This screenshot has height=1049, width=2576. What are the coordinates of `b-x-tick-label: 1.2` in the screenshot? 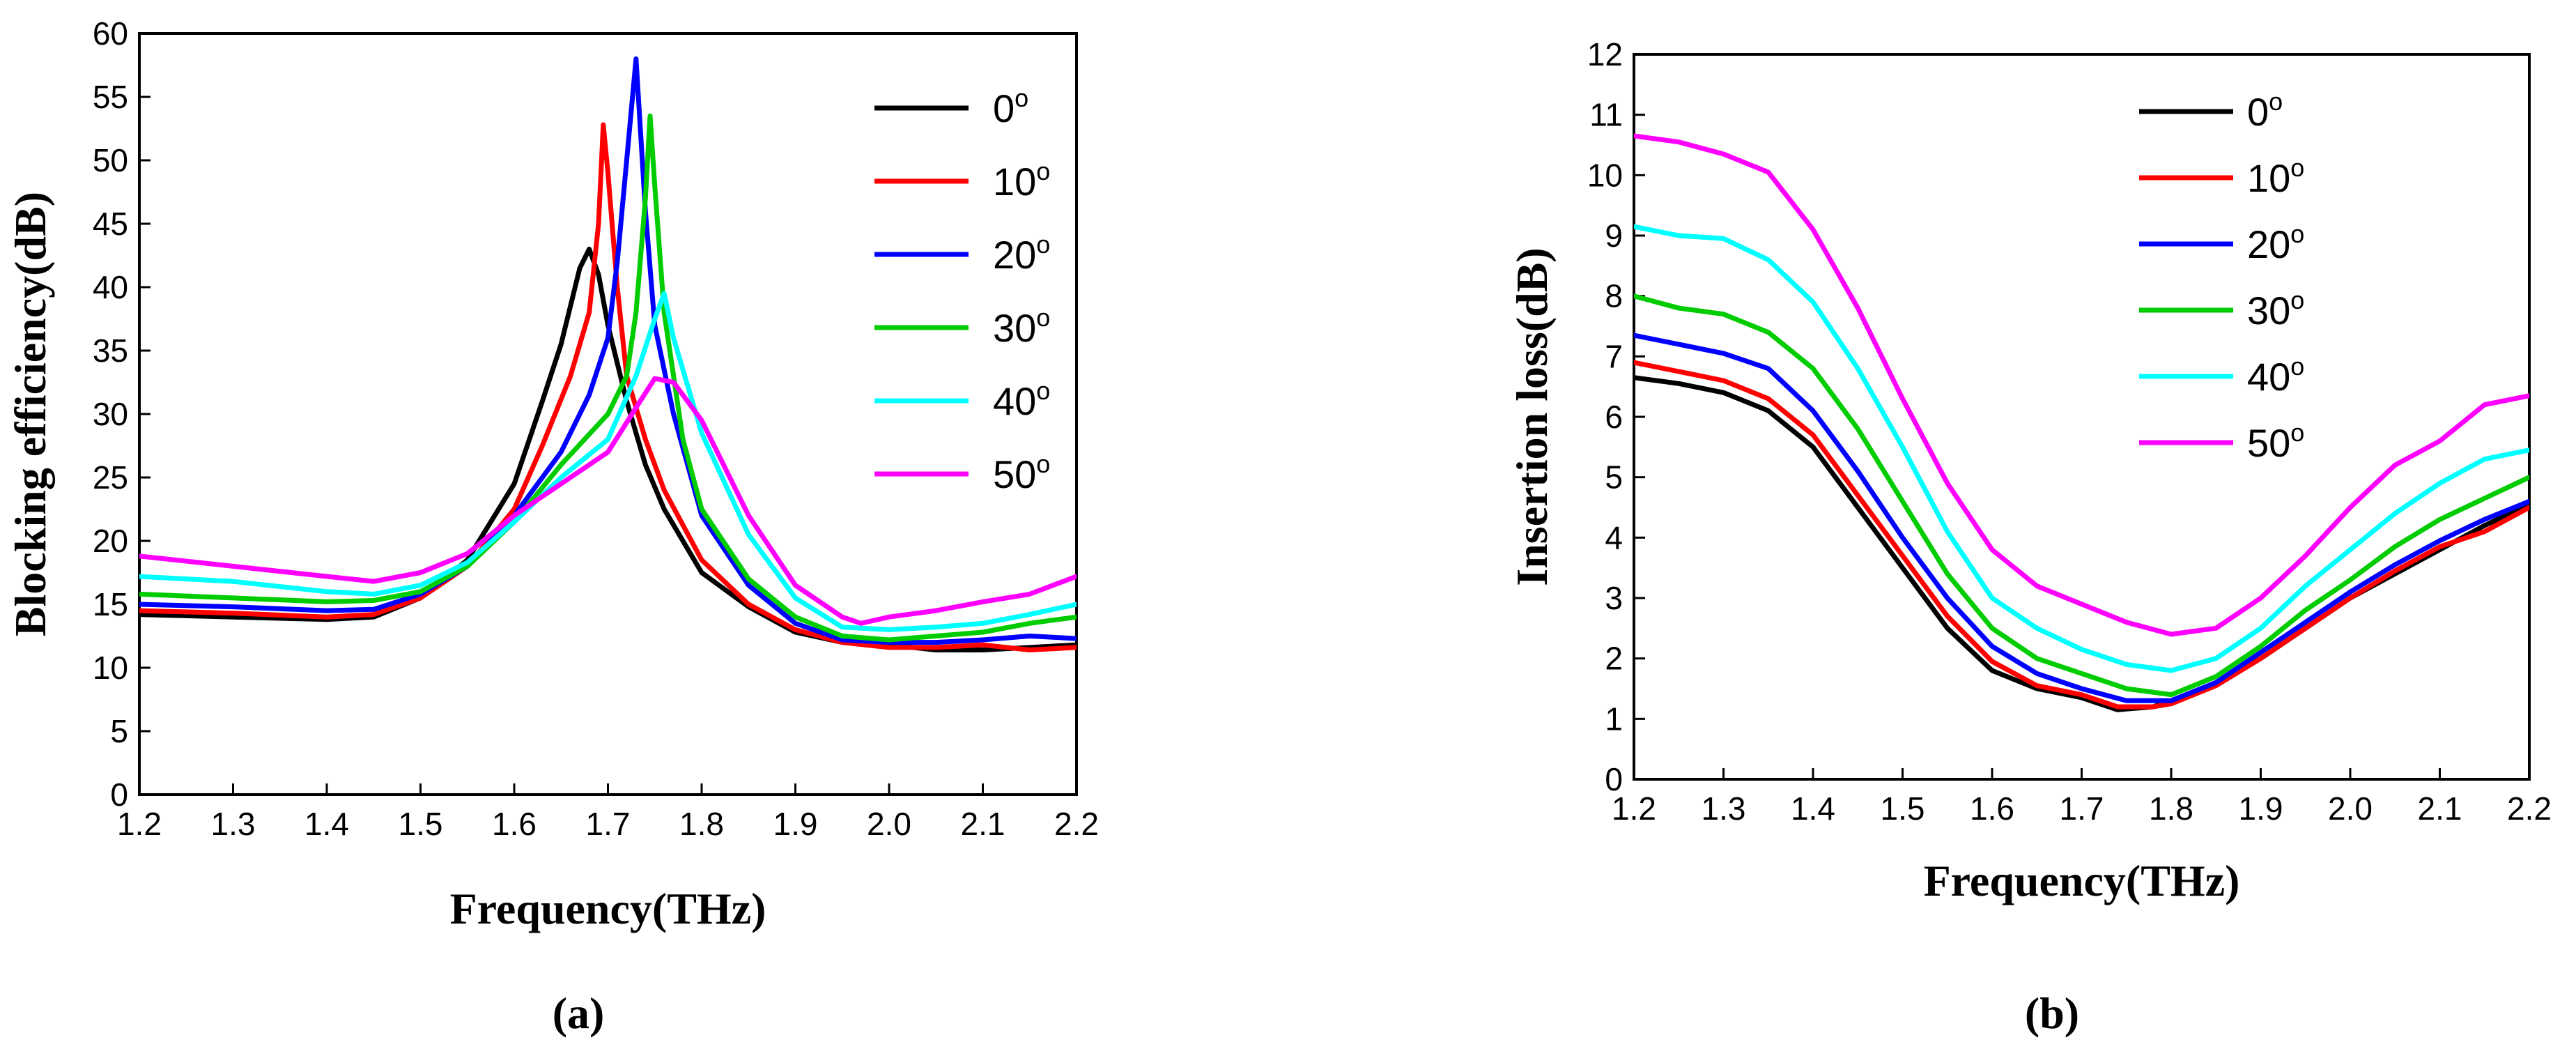 It's located at (1634, 808).